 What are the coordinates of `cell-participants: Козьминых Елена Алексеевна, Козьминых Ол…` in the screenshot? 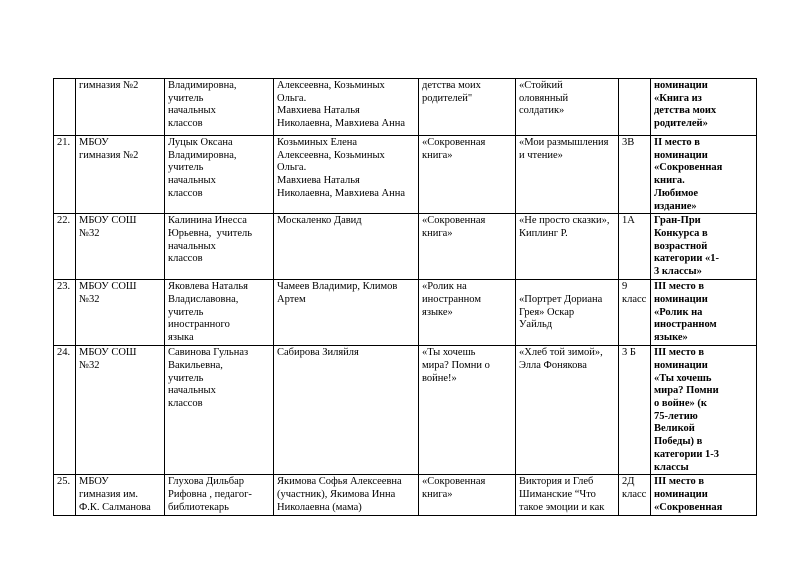 It's located at (346, 174).